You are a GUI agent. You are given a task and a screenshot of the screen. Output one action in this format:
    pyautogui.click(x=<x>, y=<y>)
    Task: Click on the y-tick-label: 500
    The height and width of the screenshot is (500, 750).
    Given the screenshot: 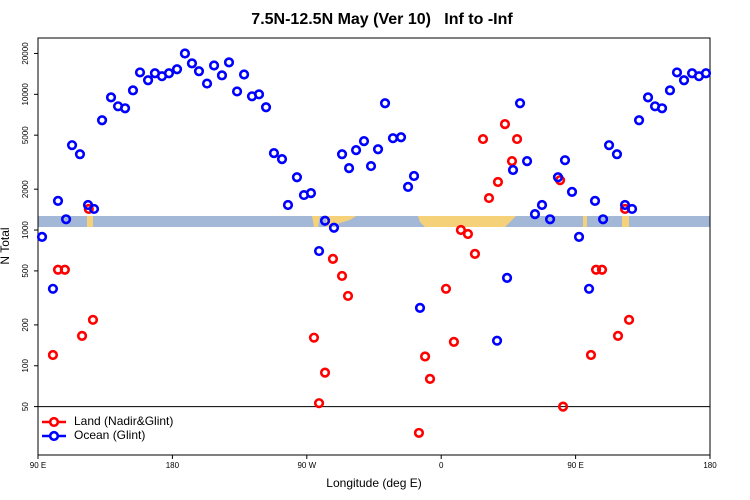 What is the action you would take?
    pyautogui.click(x=25, y=271)
    